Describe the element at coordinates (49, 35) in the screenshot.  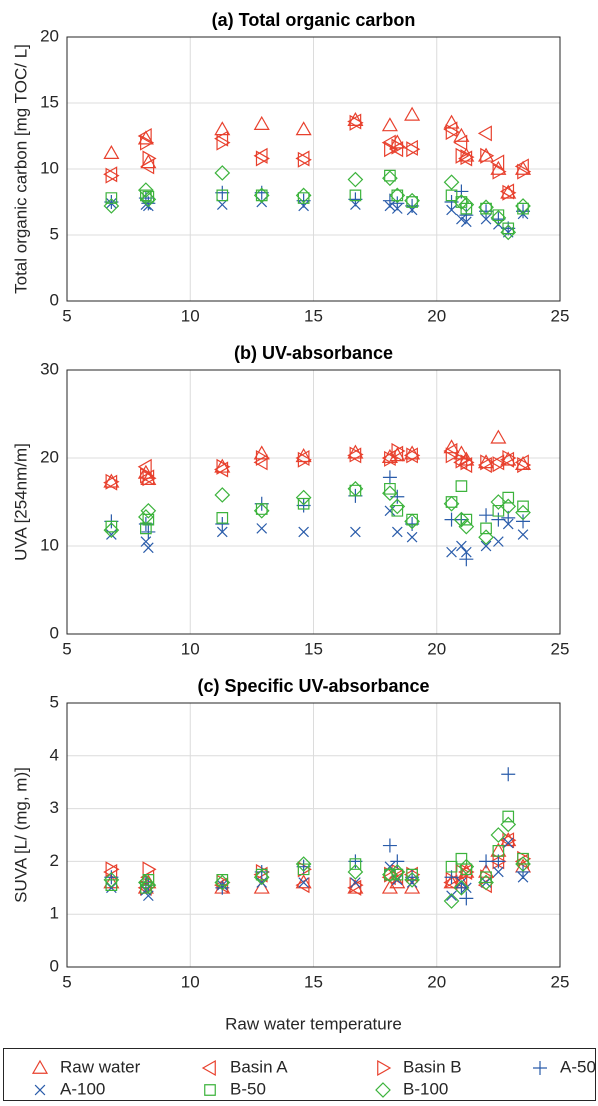
I see `y-tick-label: 20` at that location.